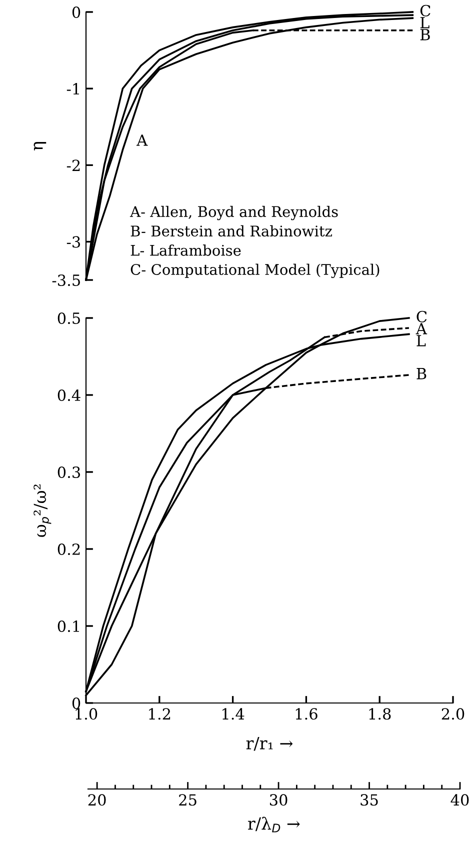 The height and width of the screenshot is (852, 476). I want to click on annotation: C- Computational Model (Typical), so click(255, 271).